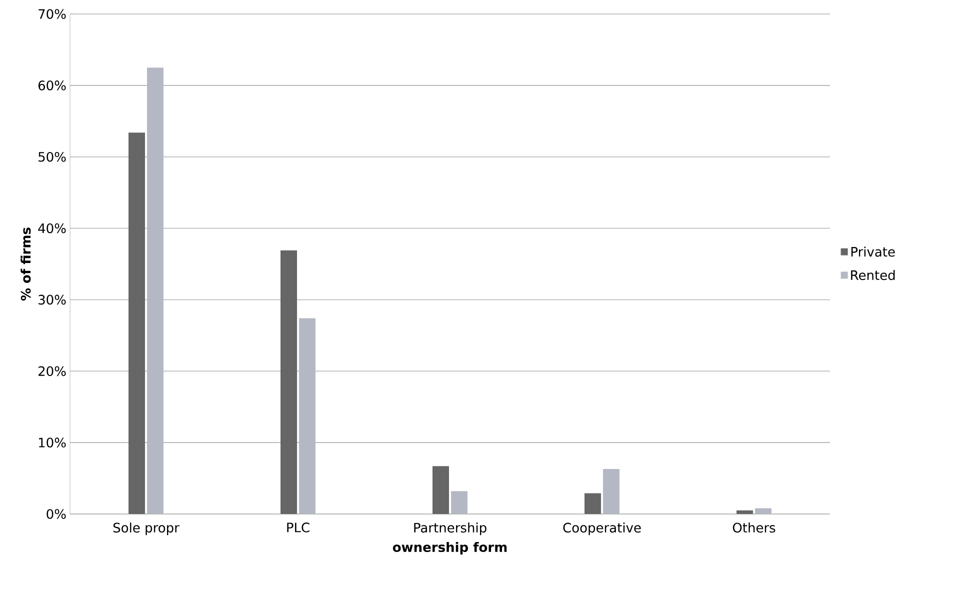  I want to click on x-tick-label: Others, so click(754, 527).